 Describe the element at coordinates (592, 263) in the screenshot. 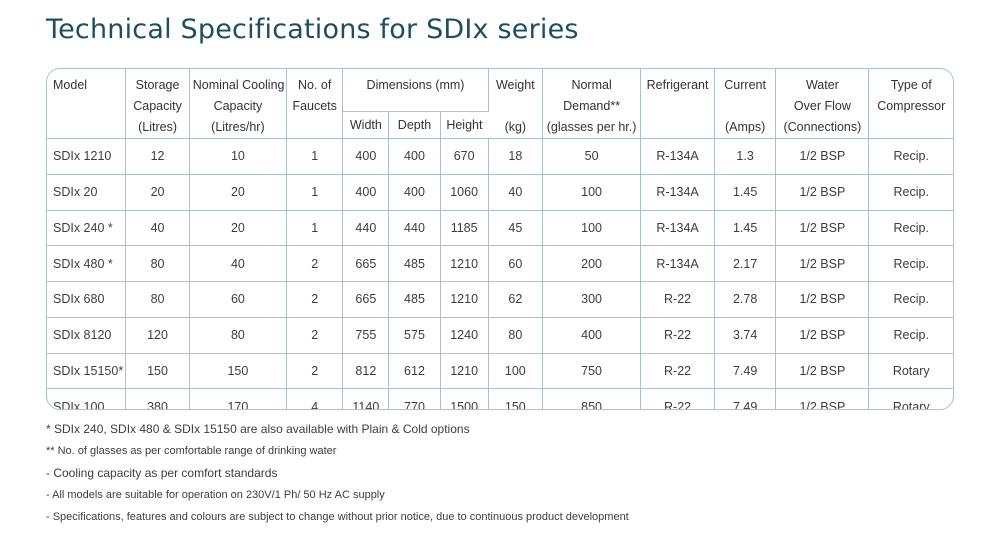

I see `cell-demand: 200` at that location.